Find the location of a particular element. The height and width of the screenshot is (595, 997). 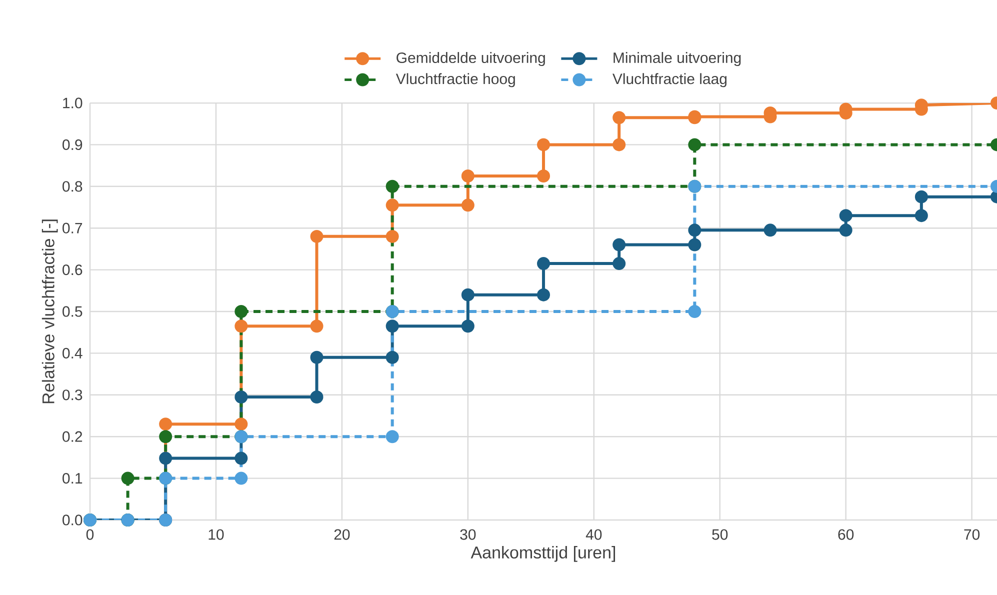

y-tick-label: 0.1 is located at coordinates (72, 478).